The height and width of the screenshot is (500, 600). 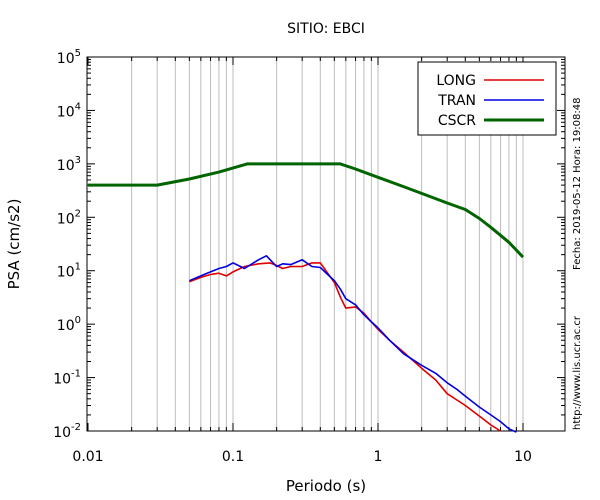 What do you see at coordinates (306, 210) in the screenshot?
I see `series-line-cscr` at bounding box center [306, 210].